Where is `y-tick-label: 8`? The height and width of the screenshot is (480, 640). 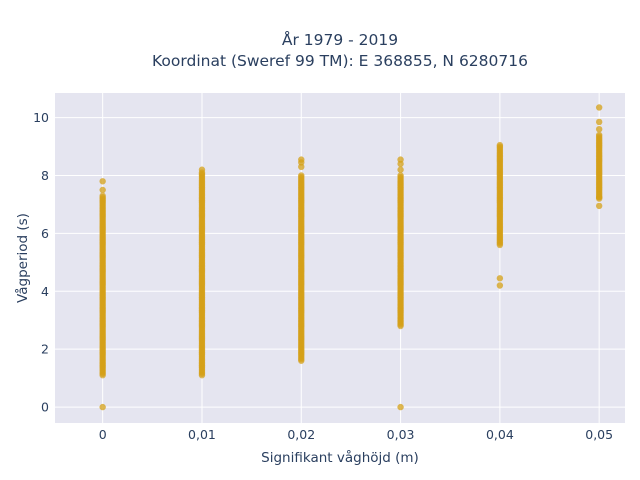
y-tick-label: 8 is located at coordinates (45, 175).